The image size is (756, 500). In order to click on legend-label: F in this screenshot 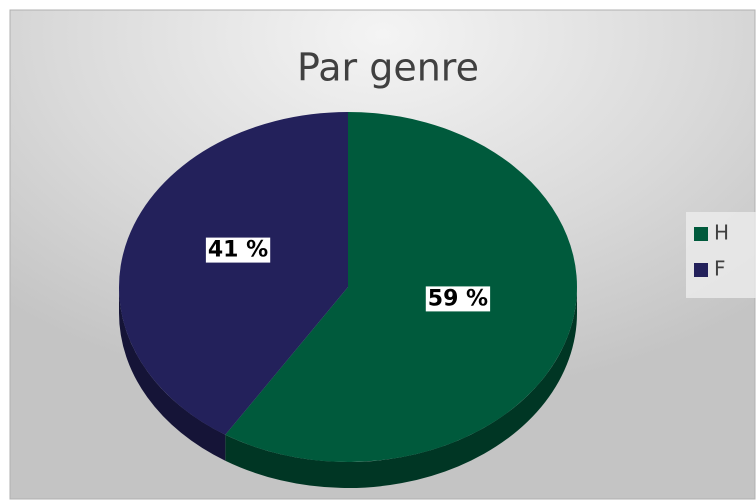, I will do `click(720, 269)`.